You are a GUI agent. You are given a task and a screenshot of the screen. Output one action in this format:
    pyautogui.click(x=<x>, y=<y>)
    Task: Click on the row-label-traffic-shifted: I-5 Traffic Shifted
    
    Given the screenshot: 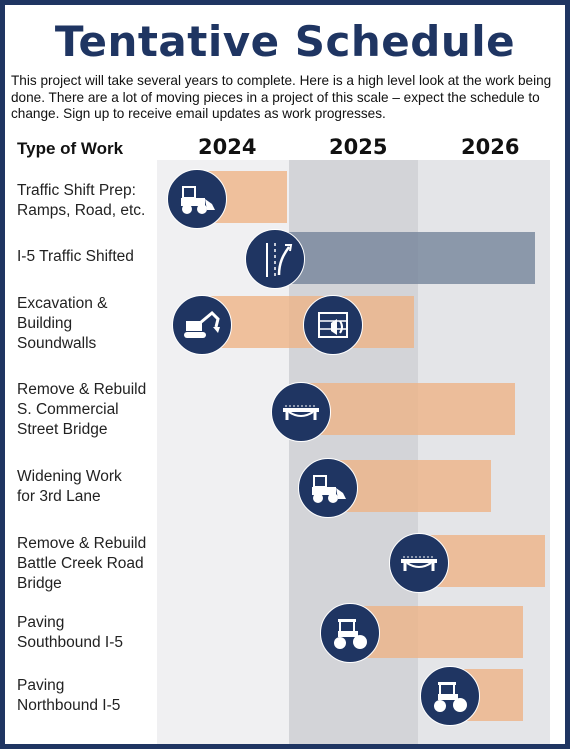 What is the action you would take?
    pyautogui.click(x=75, y=256)
    